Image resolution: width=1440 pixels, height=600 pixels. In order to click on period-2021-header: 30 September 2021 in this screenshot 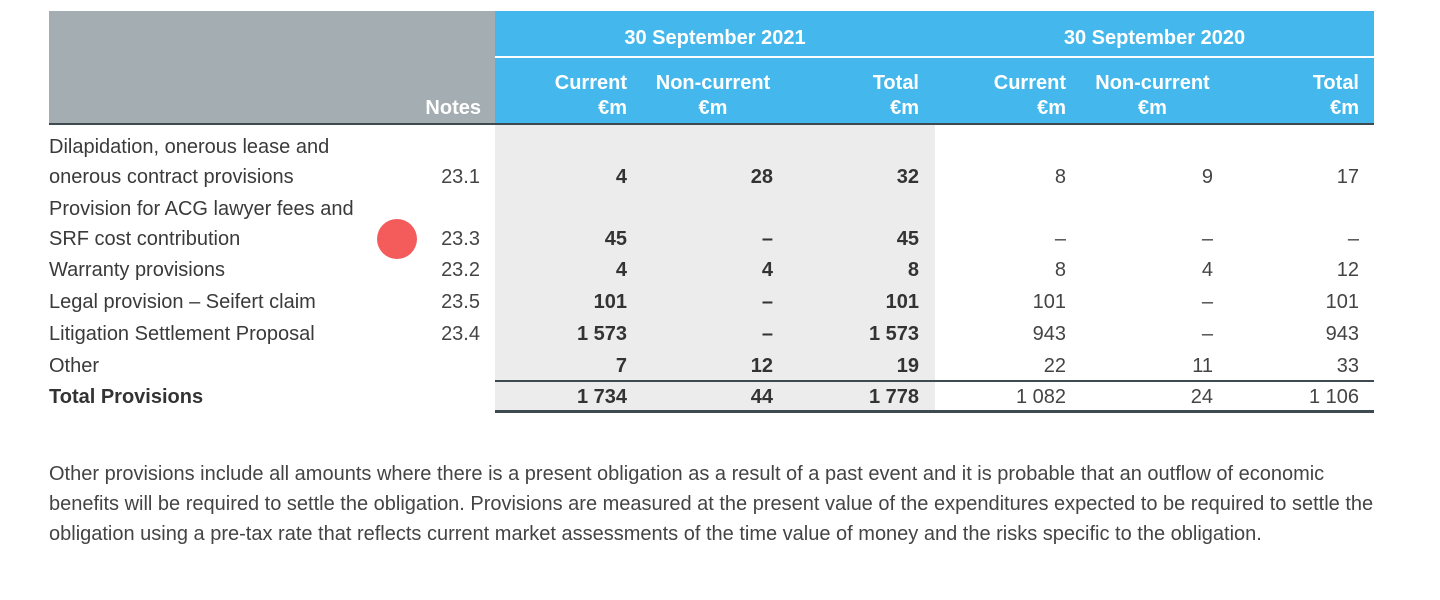, I will do `click(715, 38)`.